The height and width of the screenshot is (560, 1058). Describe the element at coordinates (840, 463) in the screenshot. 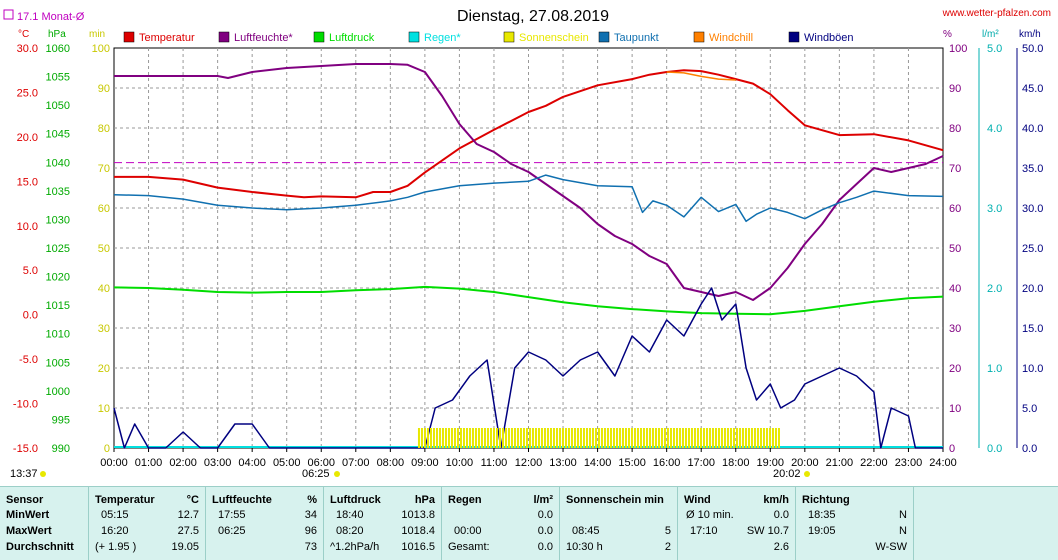

I see `x-tick-label: 21:00` at that location.